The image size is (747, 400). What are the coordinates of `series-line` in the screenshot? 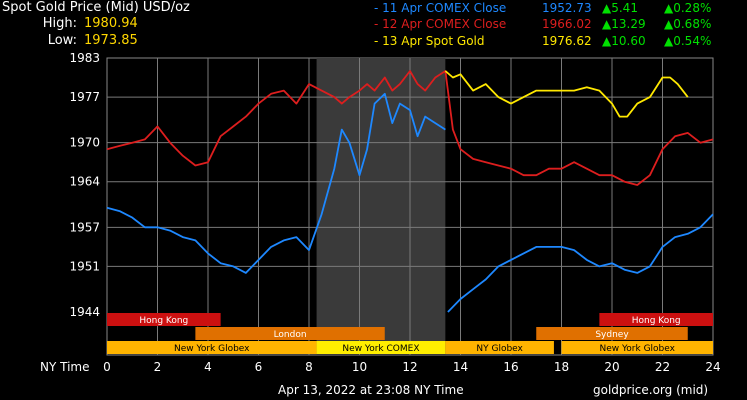 It's located at (566, 94).